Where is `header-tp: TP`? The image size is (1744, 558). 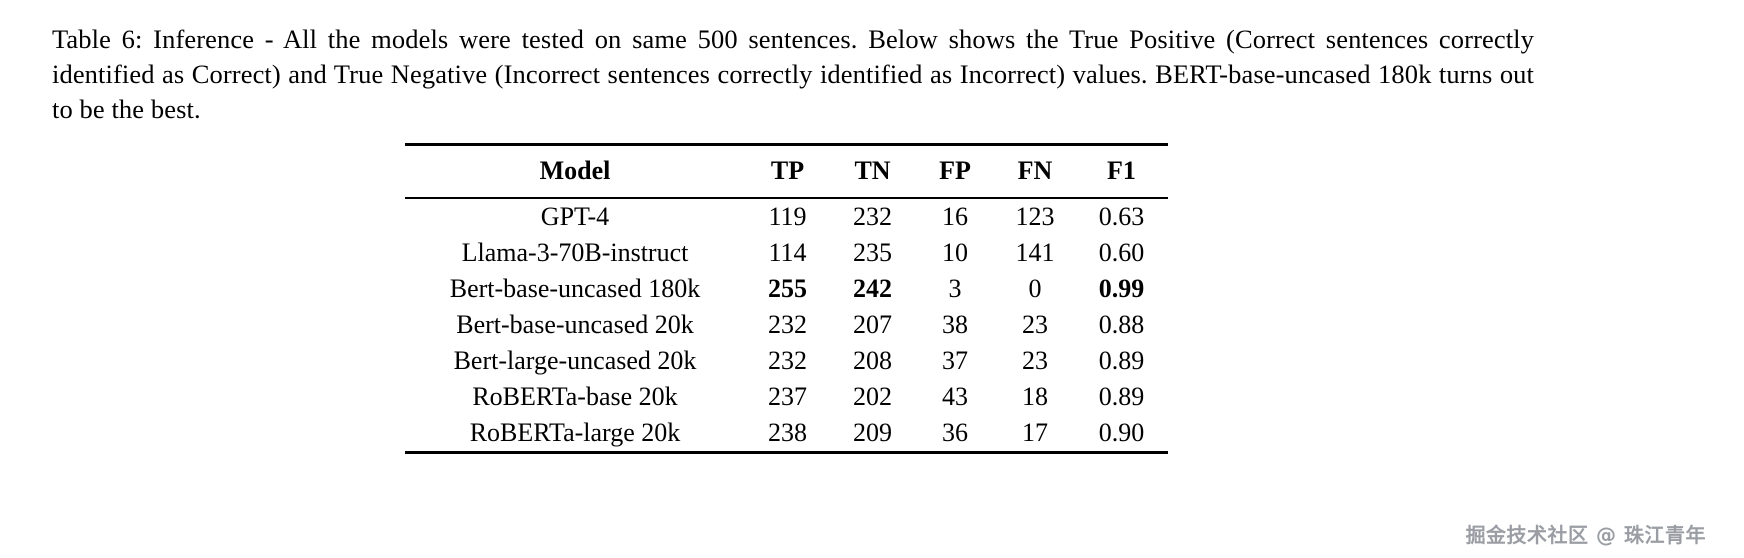 header-tp: TP is located at coordinates (787, 171).